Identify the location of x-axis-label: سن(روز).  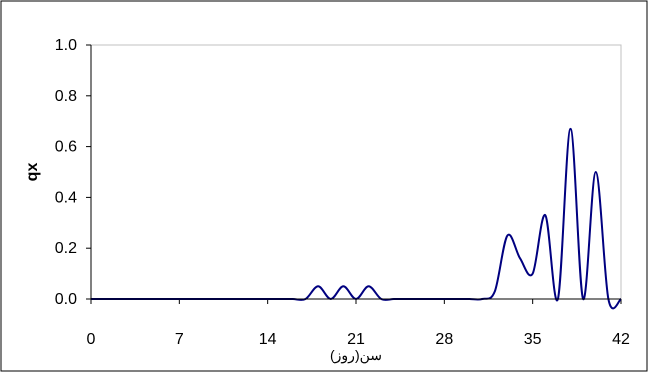
(356, 355).